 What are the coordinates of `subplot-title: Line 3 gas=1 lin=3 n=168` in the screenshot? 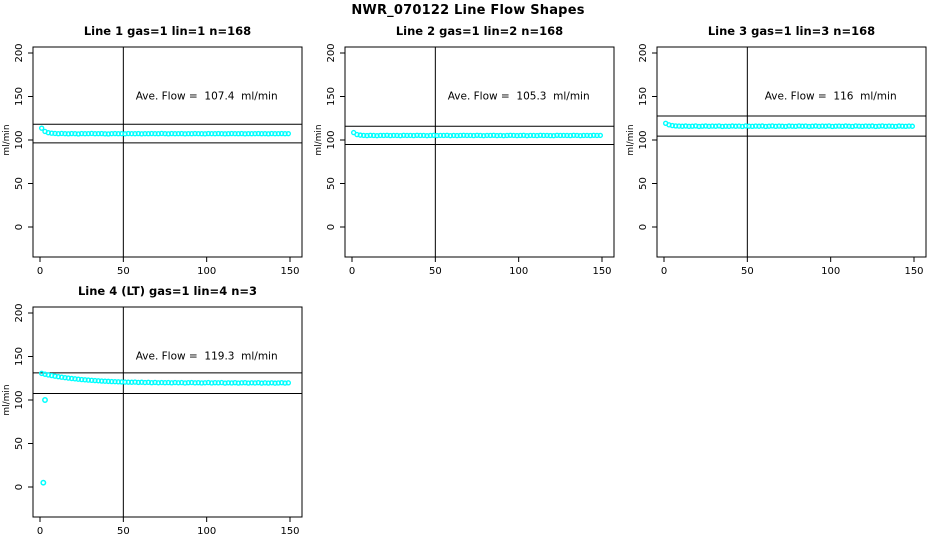 It's located at (791, 31).